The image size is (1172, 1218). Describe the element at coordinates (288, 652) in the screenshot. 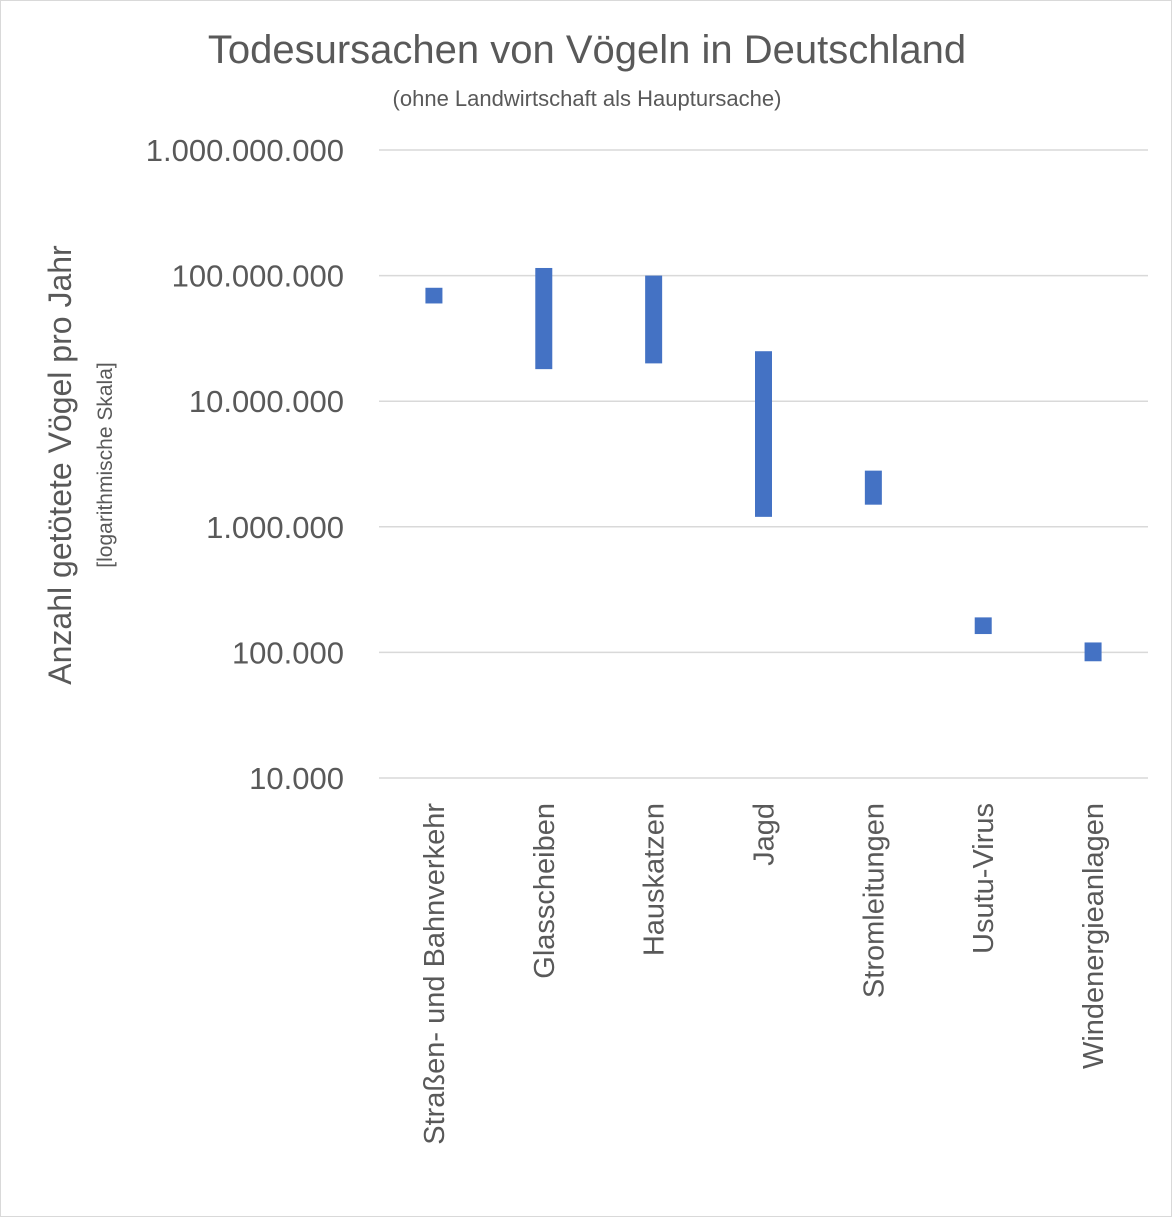

I see `y-tick-label: 100.000` at that location.